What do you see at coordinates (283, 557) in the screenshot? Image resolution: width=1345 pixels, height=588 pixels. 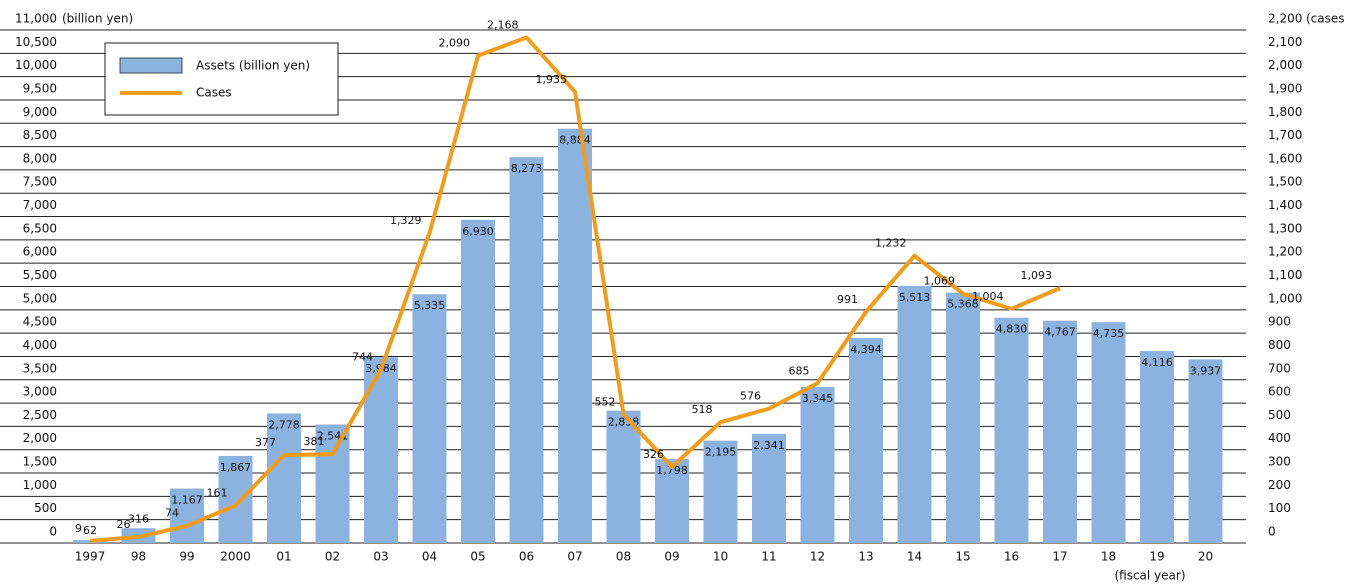 I see `x-tick-label: 01` at bounding box center [283, 557].